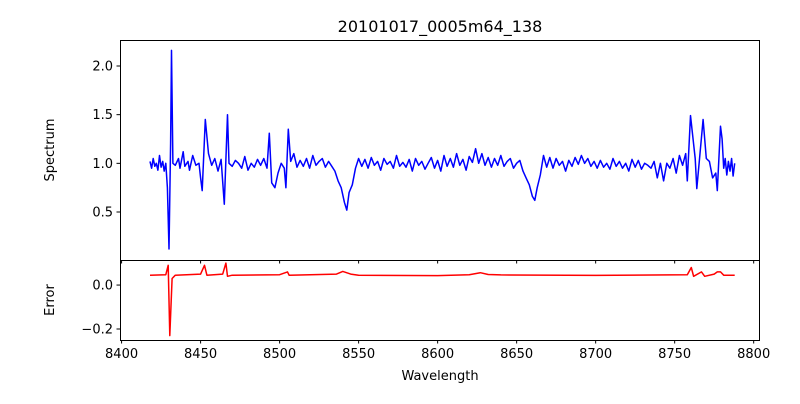  Describe the element at coordinates (358, 354) in the screenshot. I see `x-tick-label: 8550` at that location.